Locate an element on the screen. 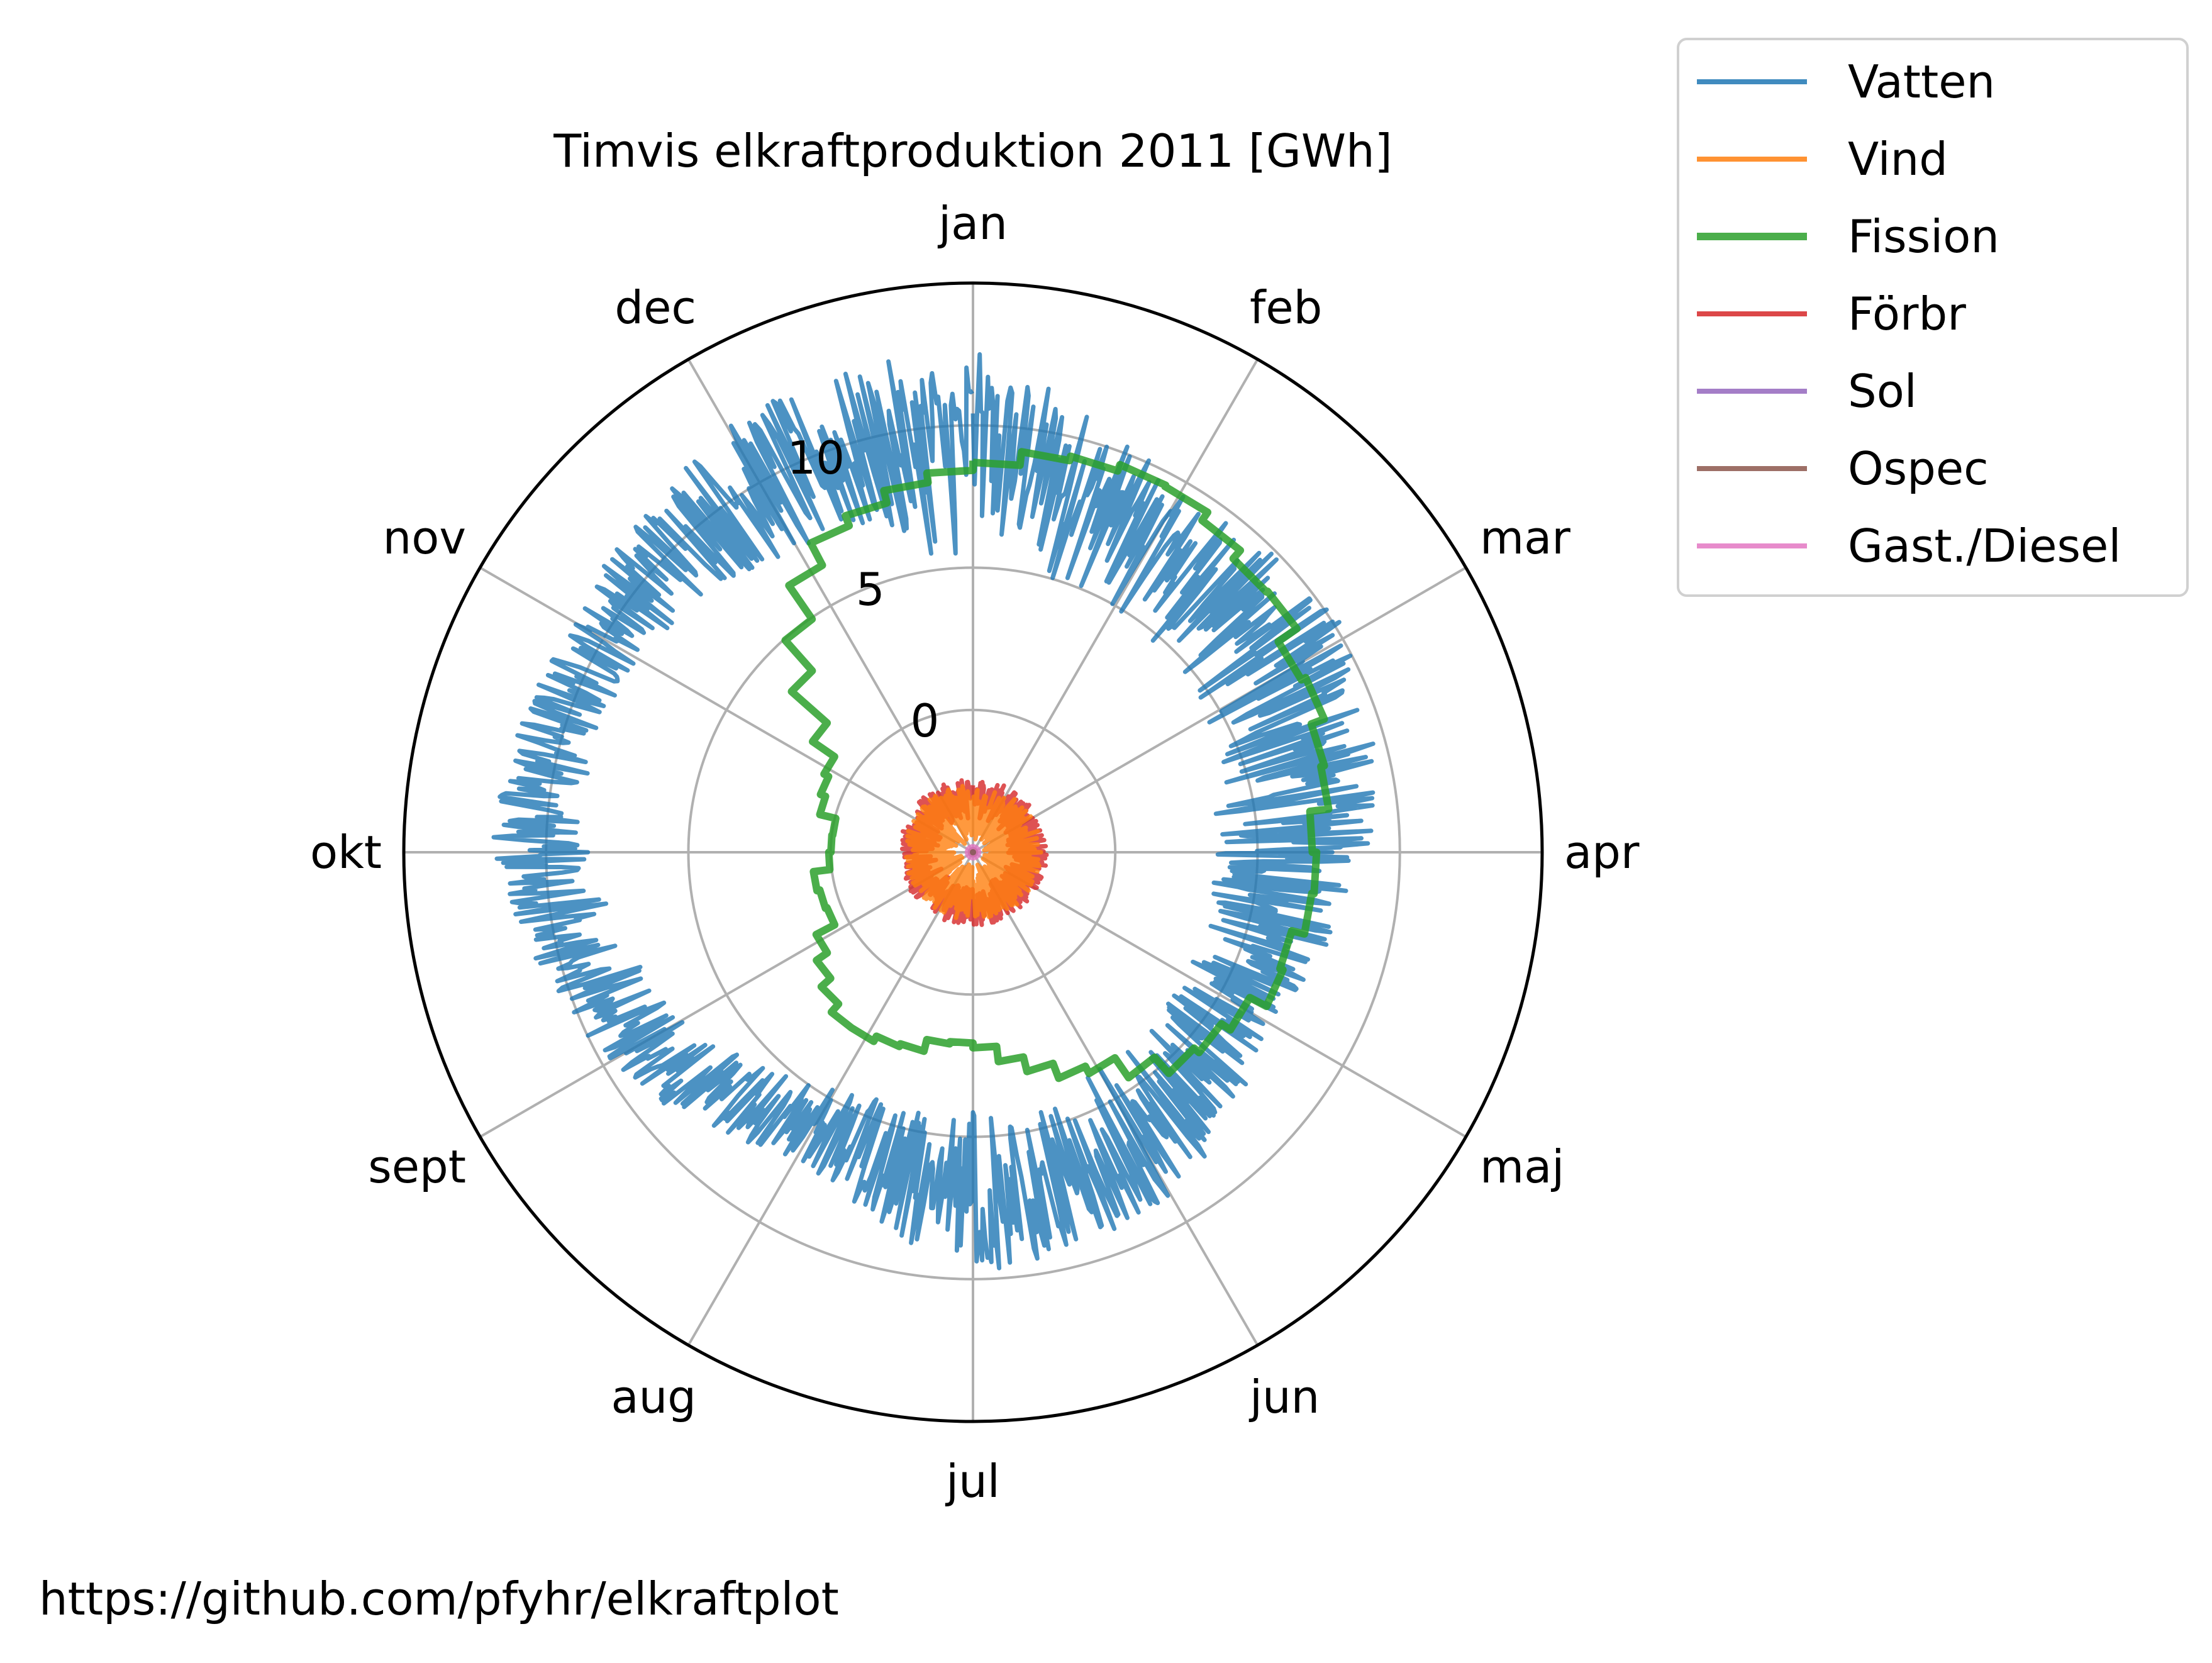 Image resolution: width=2212 pixels, height=1663 pixels. series-ospec is located at coordinates (973, 852).